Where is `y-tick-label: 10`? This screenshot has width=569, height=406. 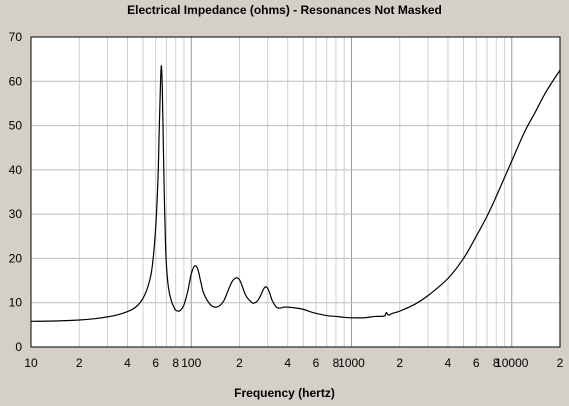
y-tick-label: 10 is located at coordinates (16, 303).